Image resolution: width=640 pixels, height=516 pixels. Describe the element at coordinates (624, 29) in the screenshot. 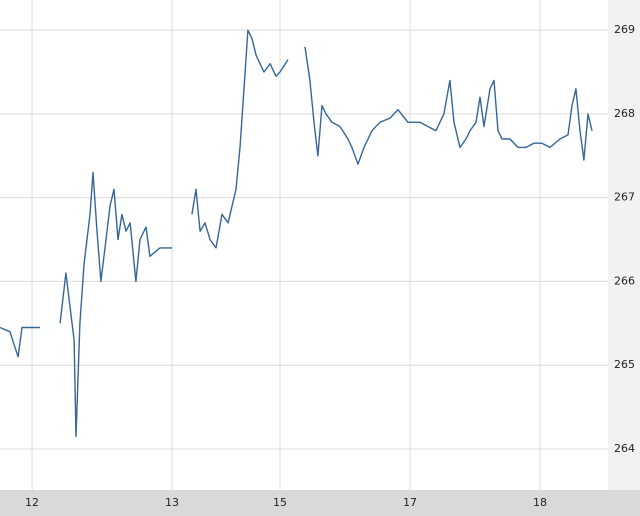

I see `y-tick-label: 269` at that location.